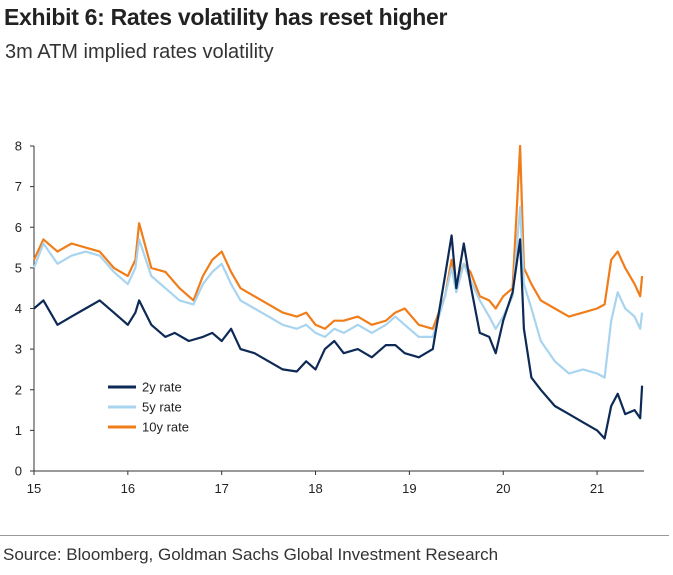 Image resolution: width=673 pixels, height=575 pixels. I want to click on x-tick-label: 19, so click(409, 488).